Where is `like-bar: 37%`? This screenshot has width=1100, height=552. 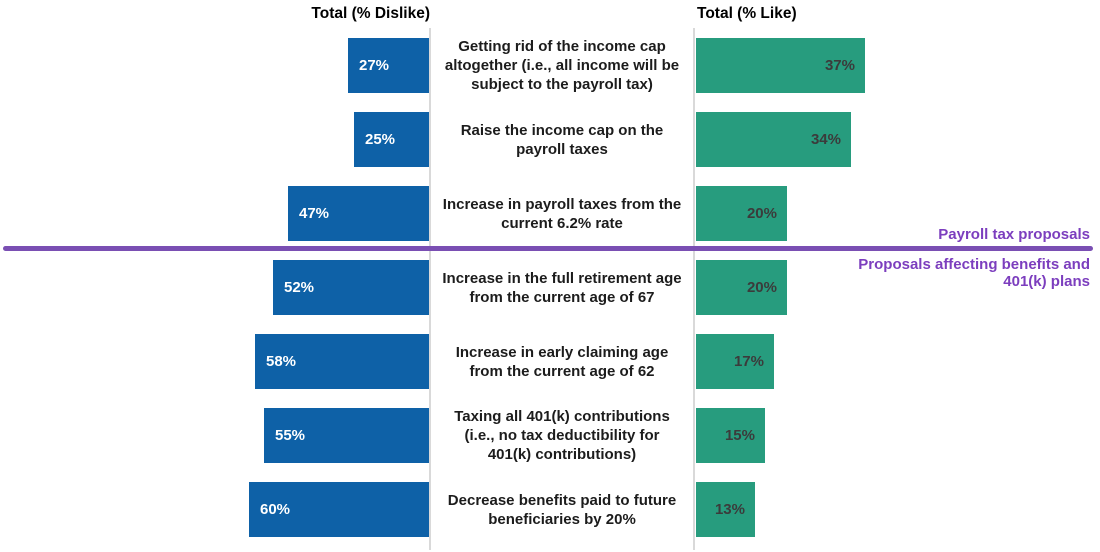 like-bar: 37% is located at coordinates (780, 65).